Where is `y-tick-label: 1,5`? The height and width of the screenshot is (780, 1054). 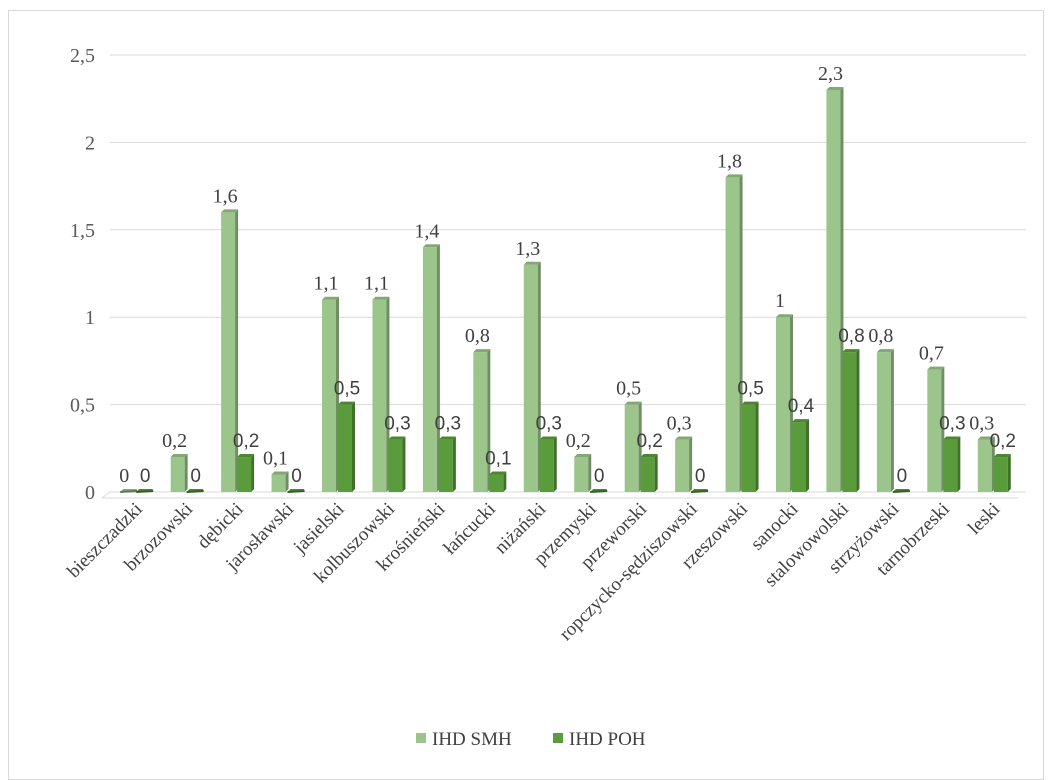 y-tick-label: 1,5 is located at coordinates (82, 231).